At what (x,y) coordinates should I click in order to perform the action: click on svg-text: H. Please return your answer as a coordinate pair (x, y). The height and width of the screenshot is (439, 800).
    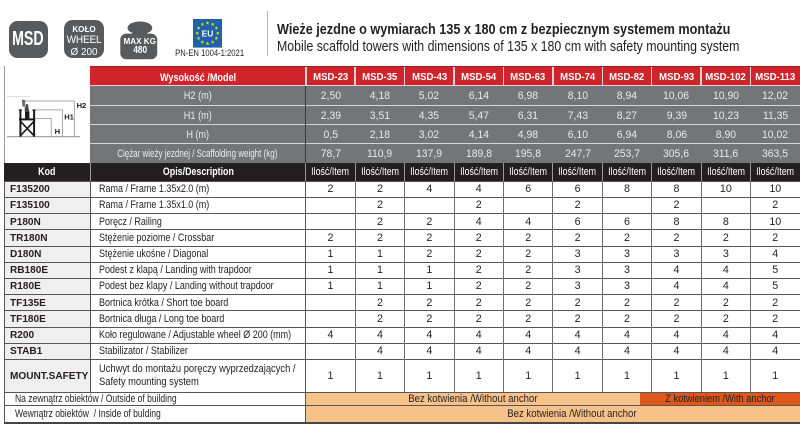
    Looking at the image, I should click on (57, 131).